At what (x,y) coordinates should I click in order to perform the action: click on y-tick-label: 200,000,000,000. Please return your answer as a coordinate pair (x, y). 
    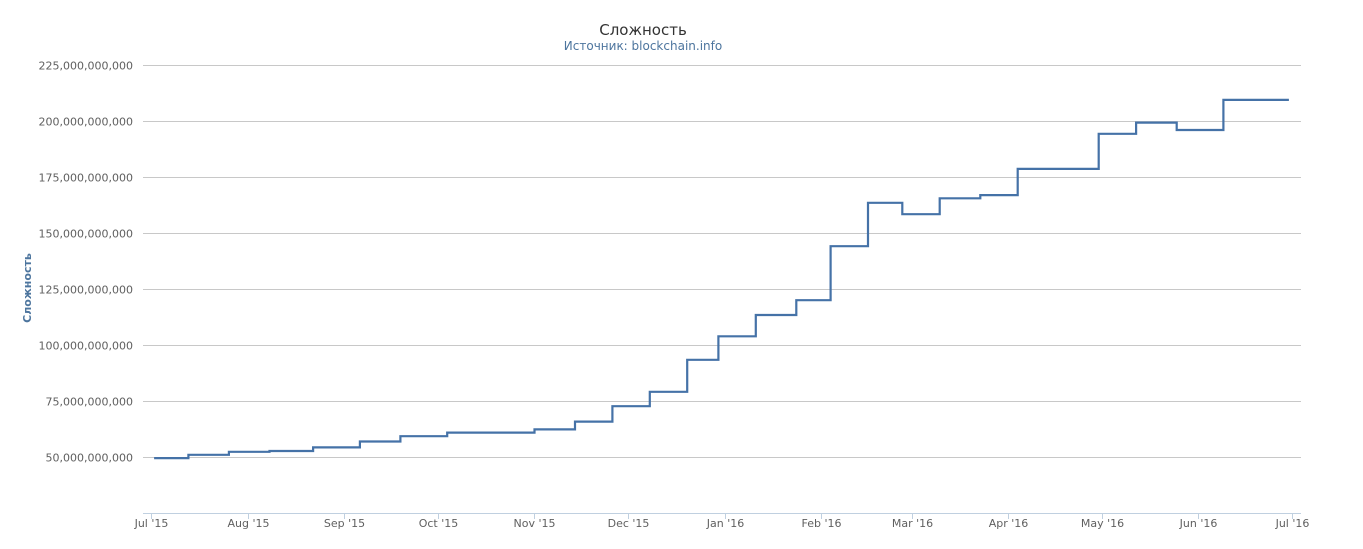
    Looking at the image, I should click on (86, 122).